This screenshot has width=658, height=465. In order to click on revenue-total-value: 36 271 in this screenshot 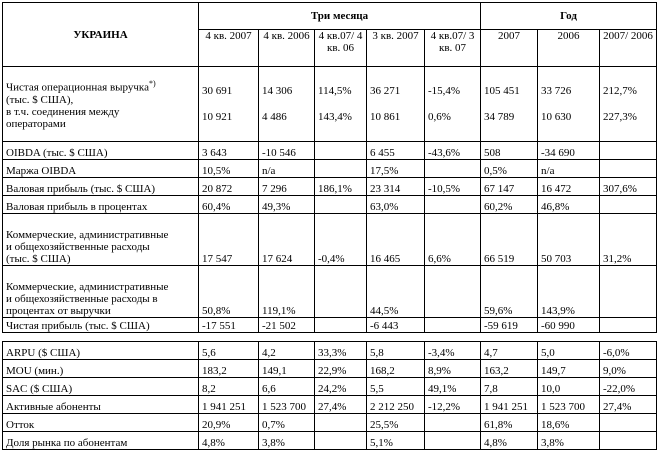, I will do `click(385, 91)`.